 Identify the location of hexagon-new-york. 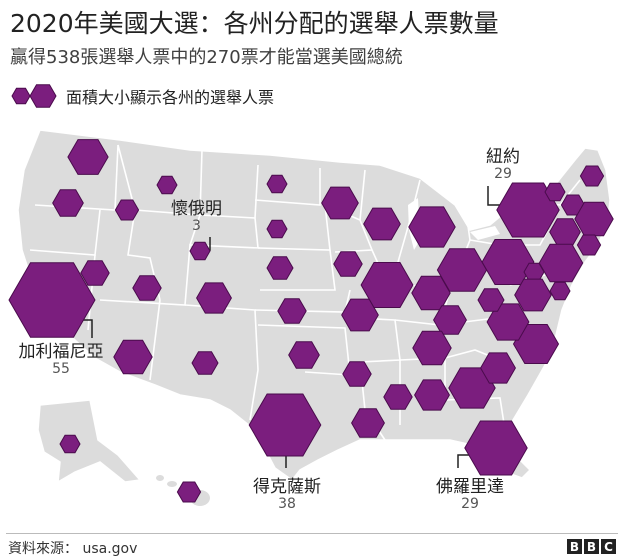
(528, 210).